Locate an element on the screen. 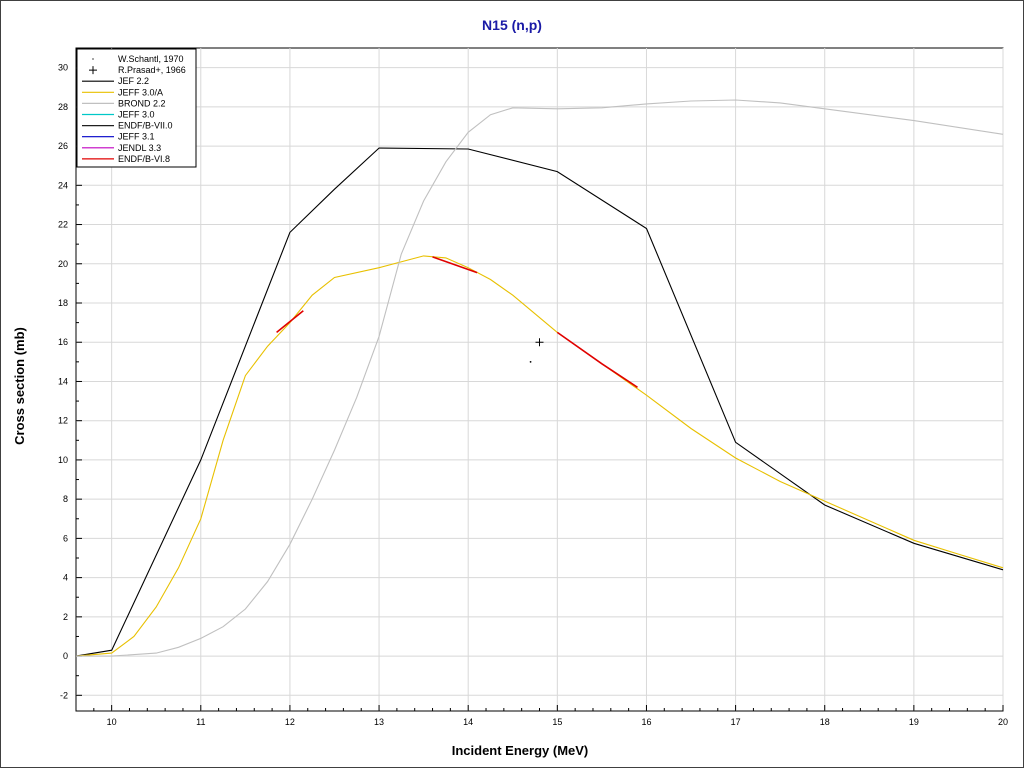  legend-label: JEF 2.2 is located at coordinates (133, 81).